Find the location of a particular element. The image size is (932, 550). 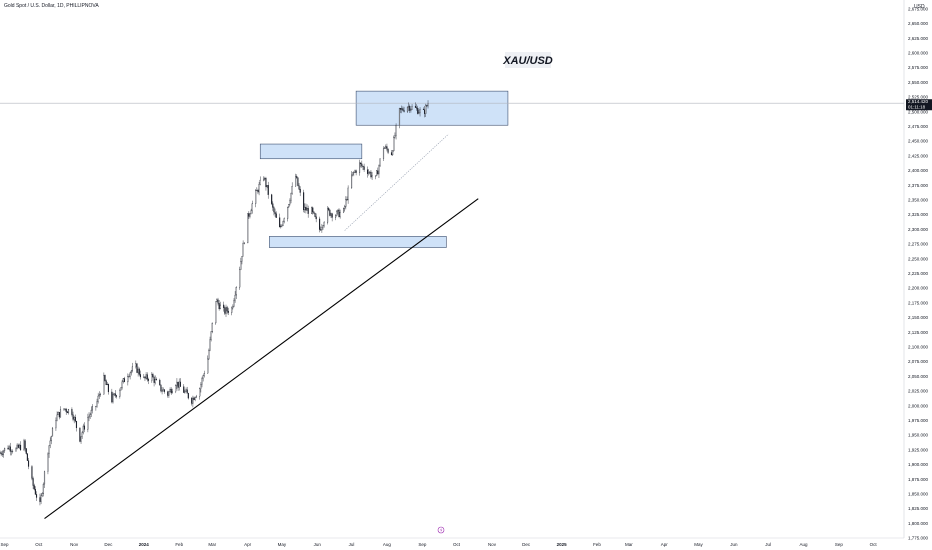

x-tick-label: Dec is located at coordinates (108, 544).